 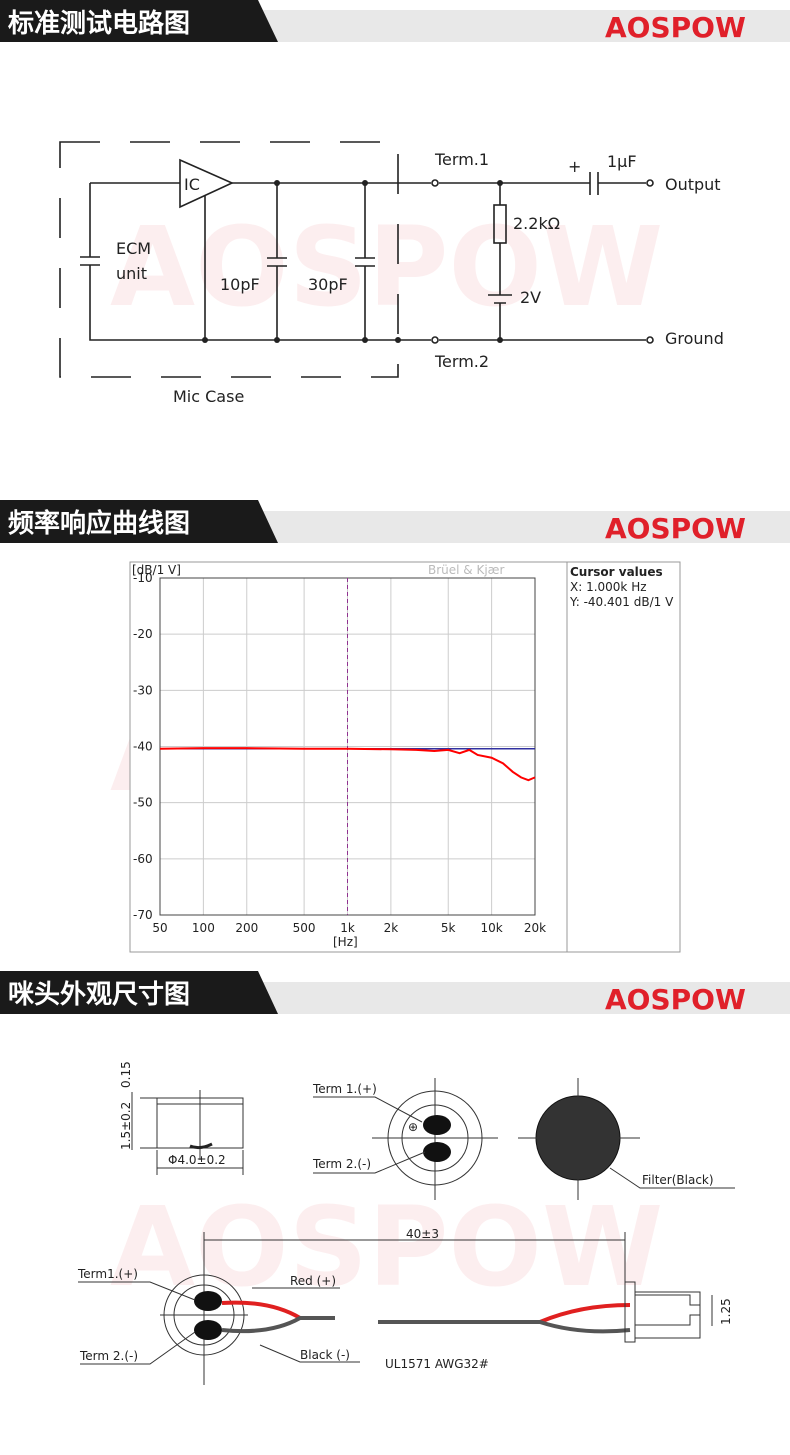 I want to click on label: unit, so click(x=131, y=273).